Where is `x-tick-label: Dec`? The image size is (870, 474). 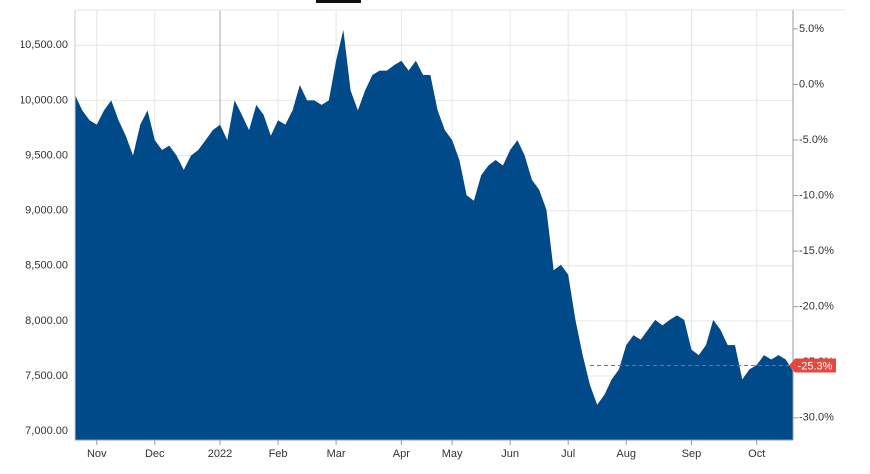
x-tick-label: Dec is located at coordinates (155, 454).